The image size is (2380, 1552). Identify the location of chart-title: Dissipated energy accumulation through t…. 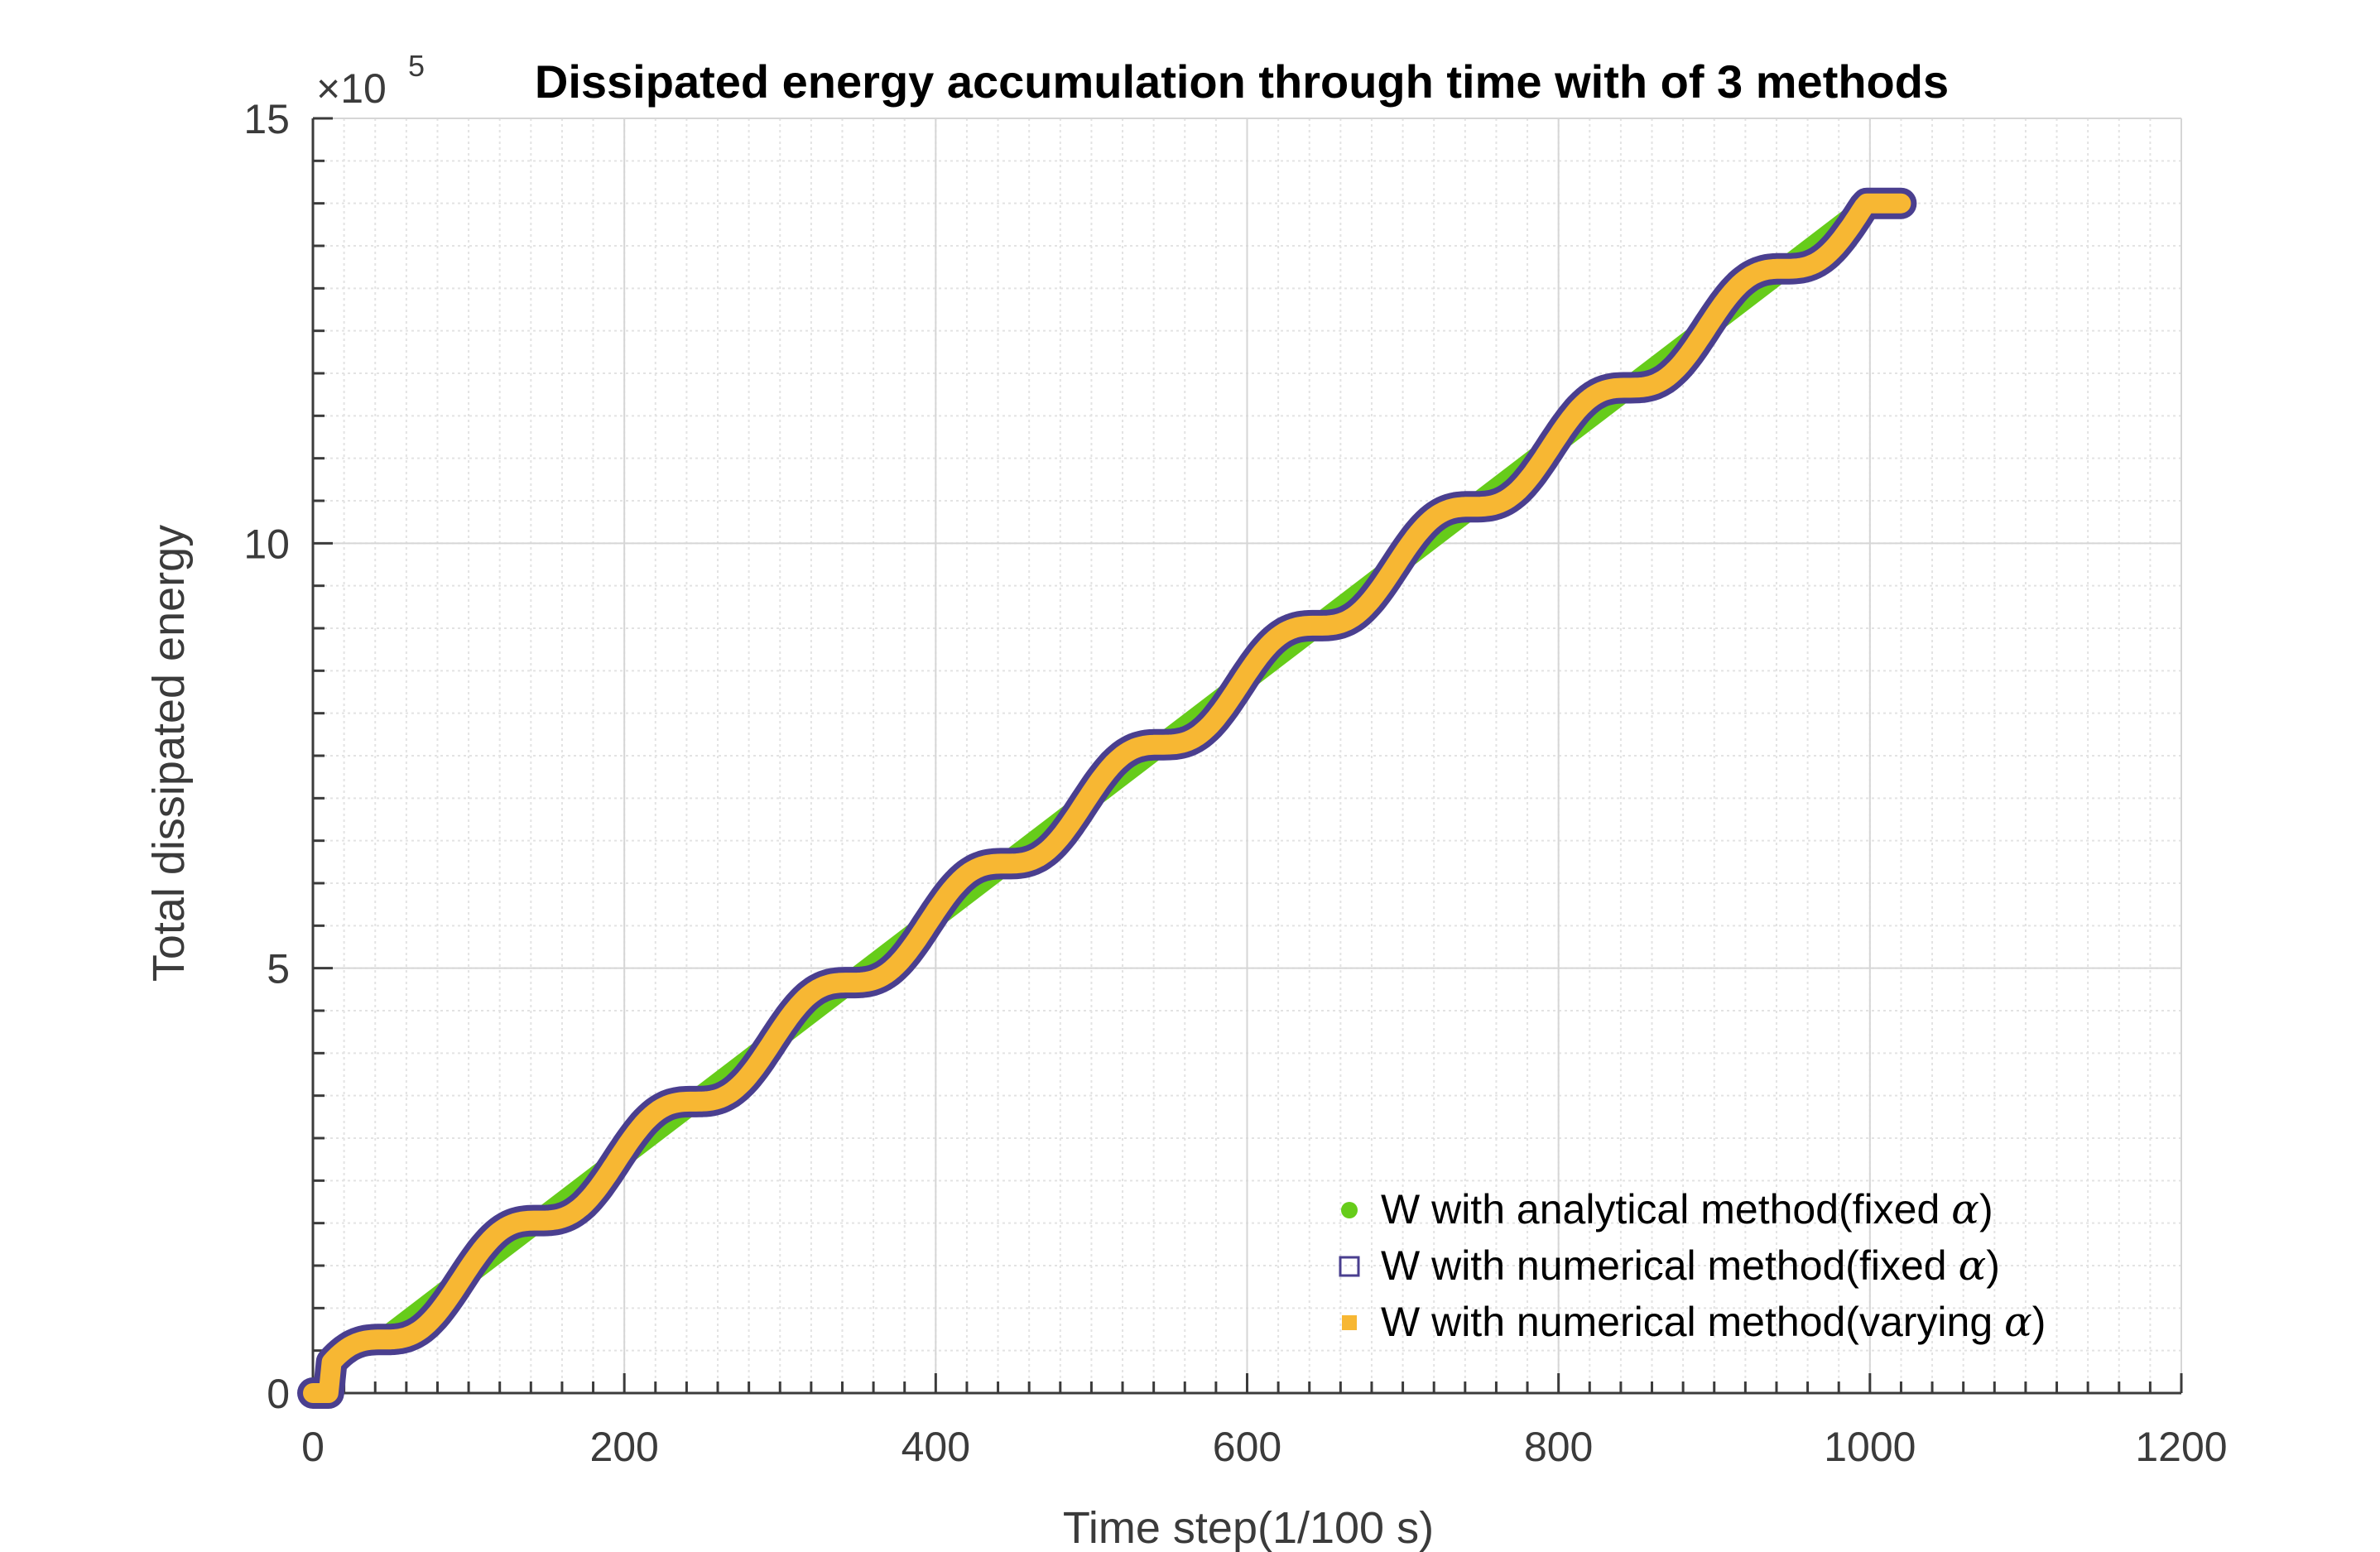
(1242, 81).